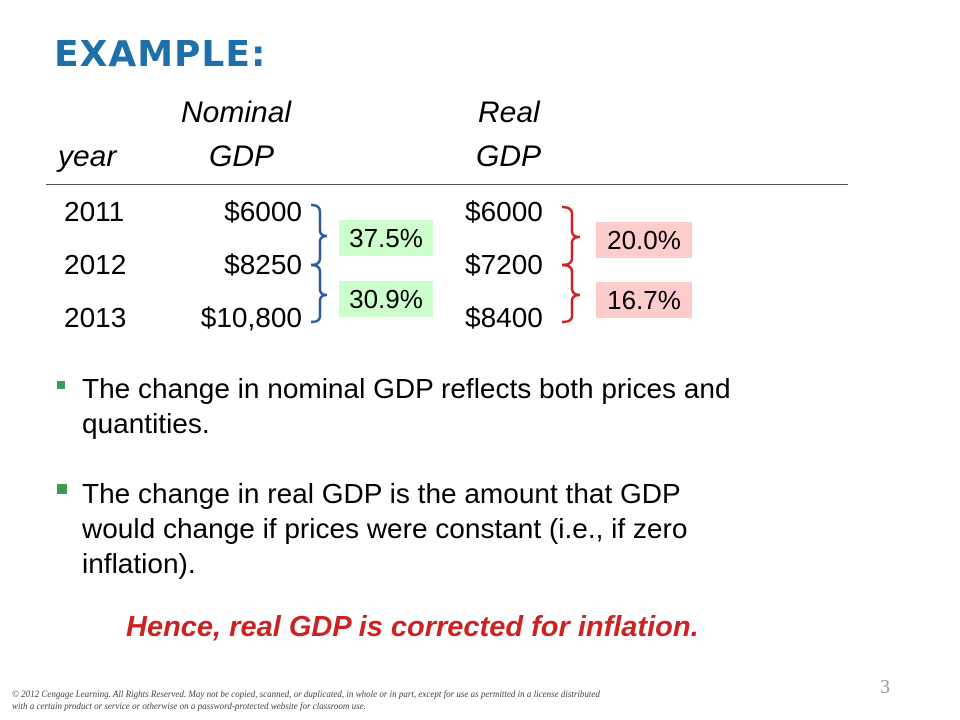  What do you see at coordinates (95, 264) in the screenshot?
I see `row-2012-year: 2012` at bounding box center [95, 264].